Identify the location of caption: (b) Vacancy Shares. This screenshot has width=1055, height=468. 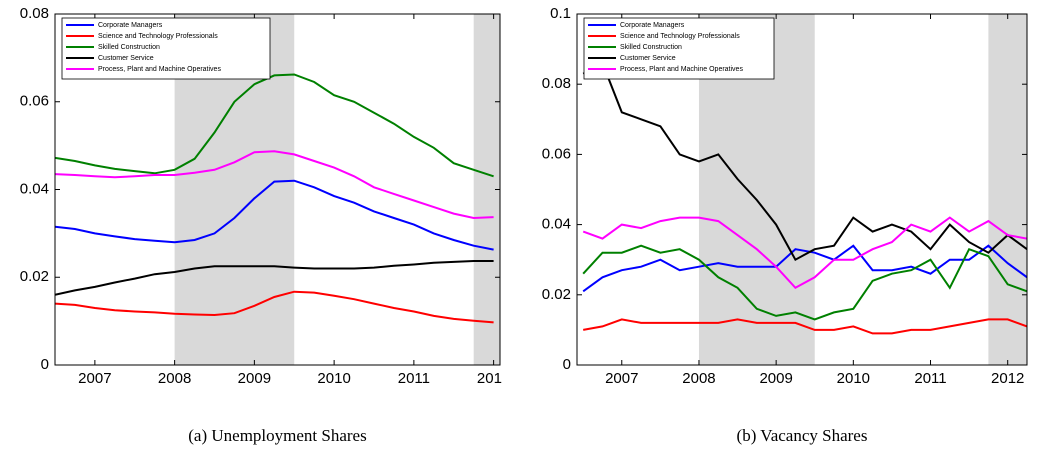
(802, 435).